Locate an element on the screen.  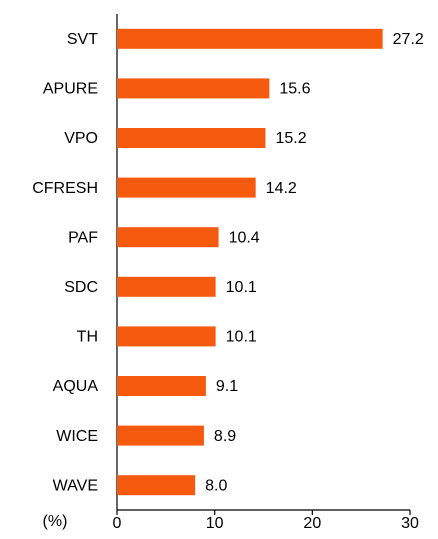
value-label: 27.2 is located at coordinates (408, 39).